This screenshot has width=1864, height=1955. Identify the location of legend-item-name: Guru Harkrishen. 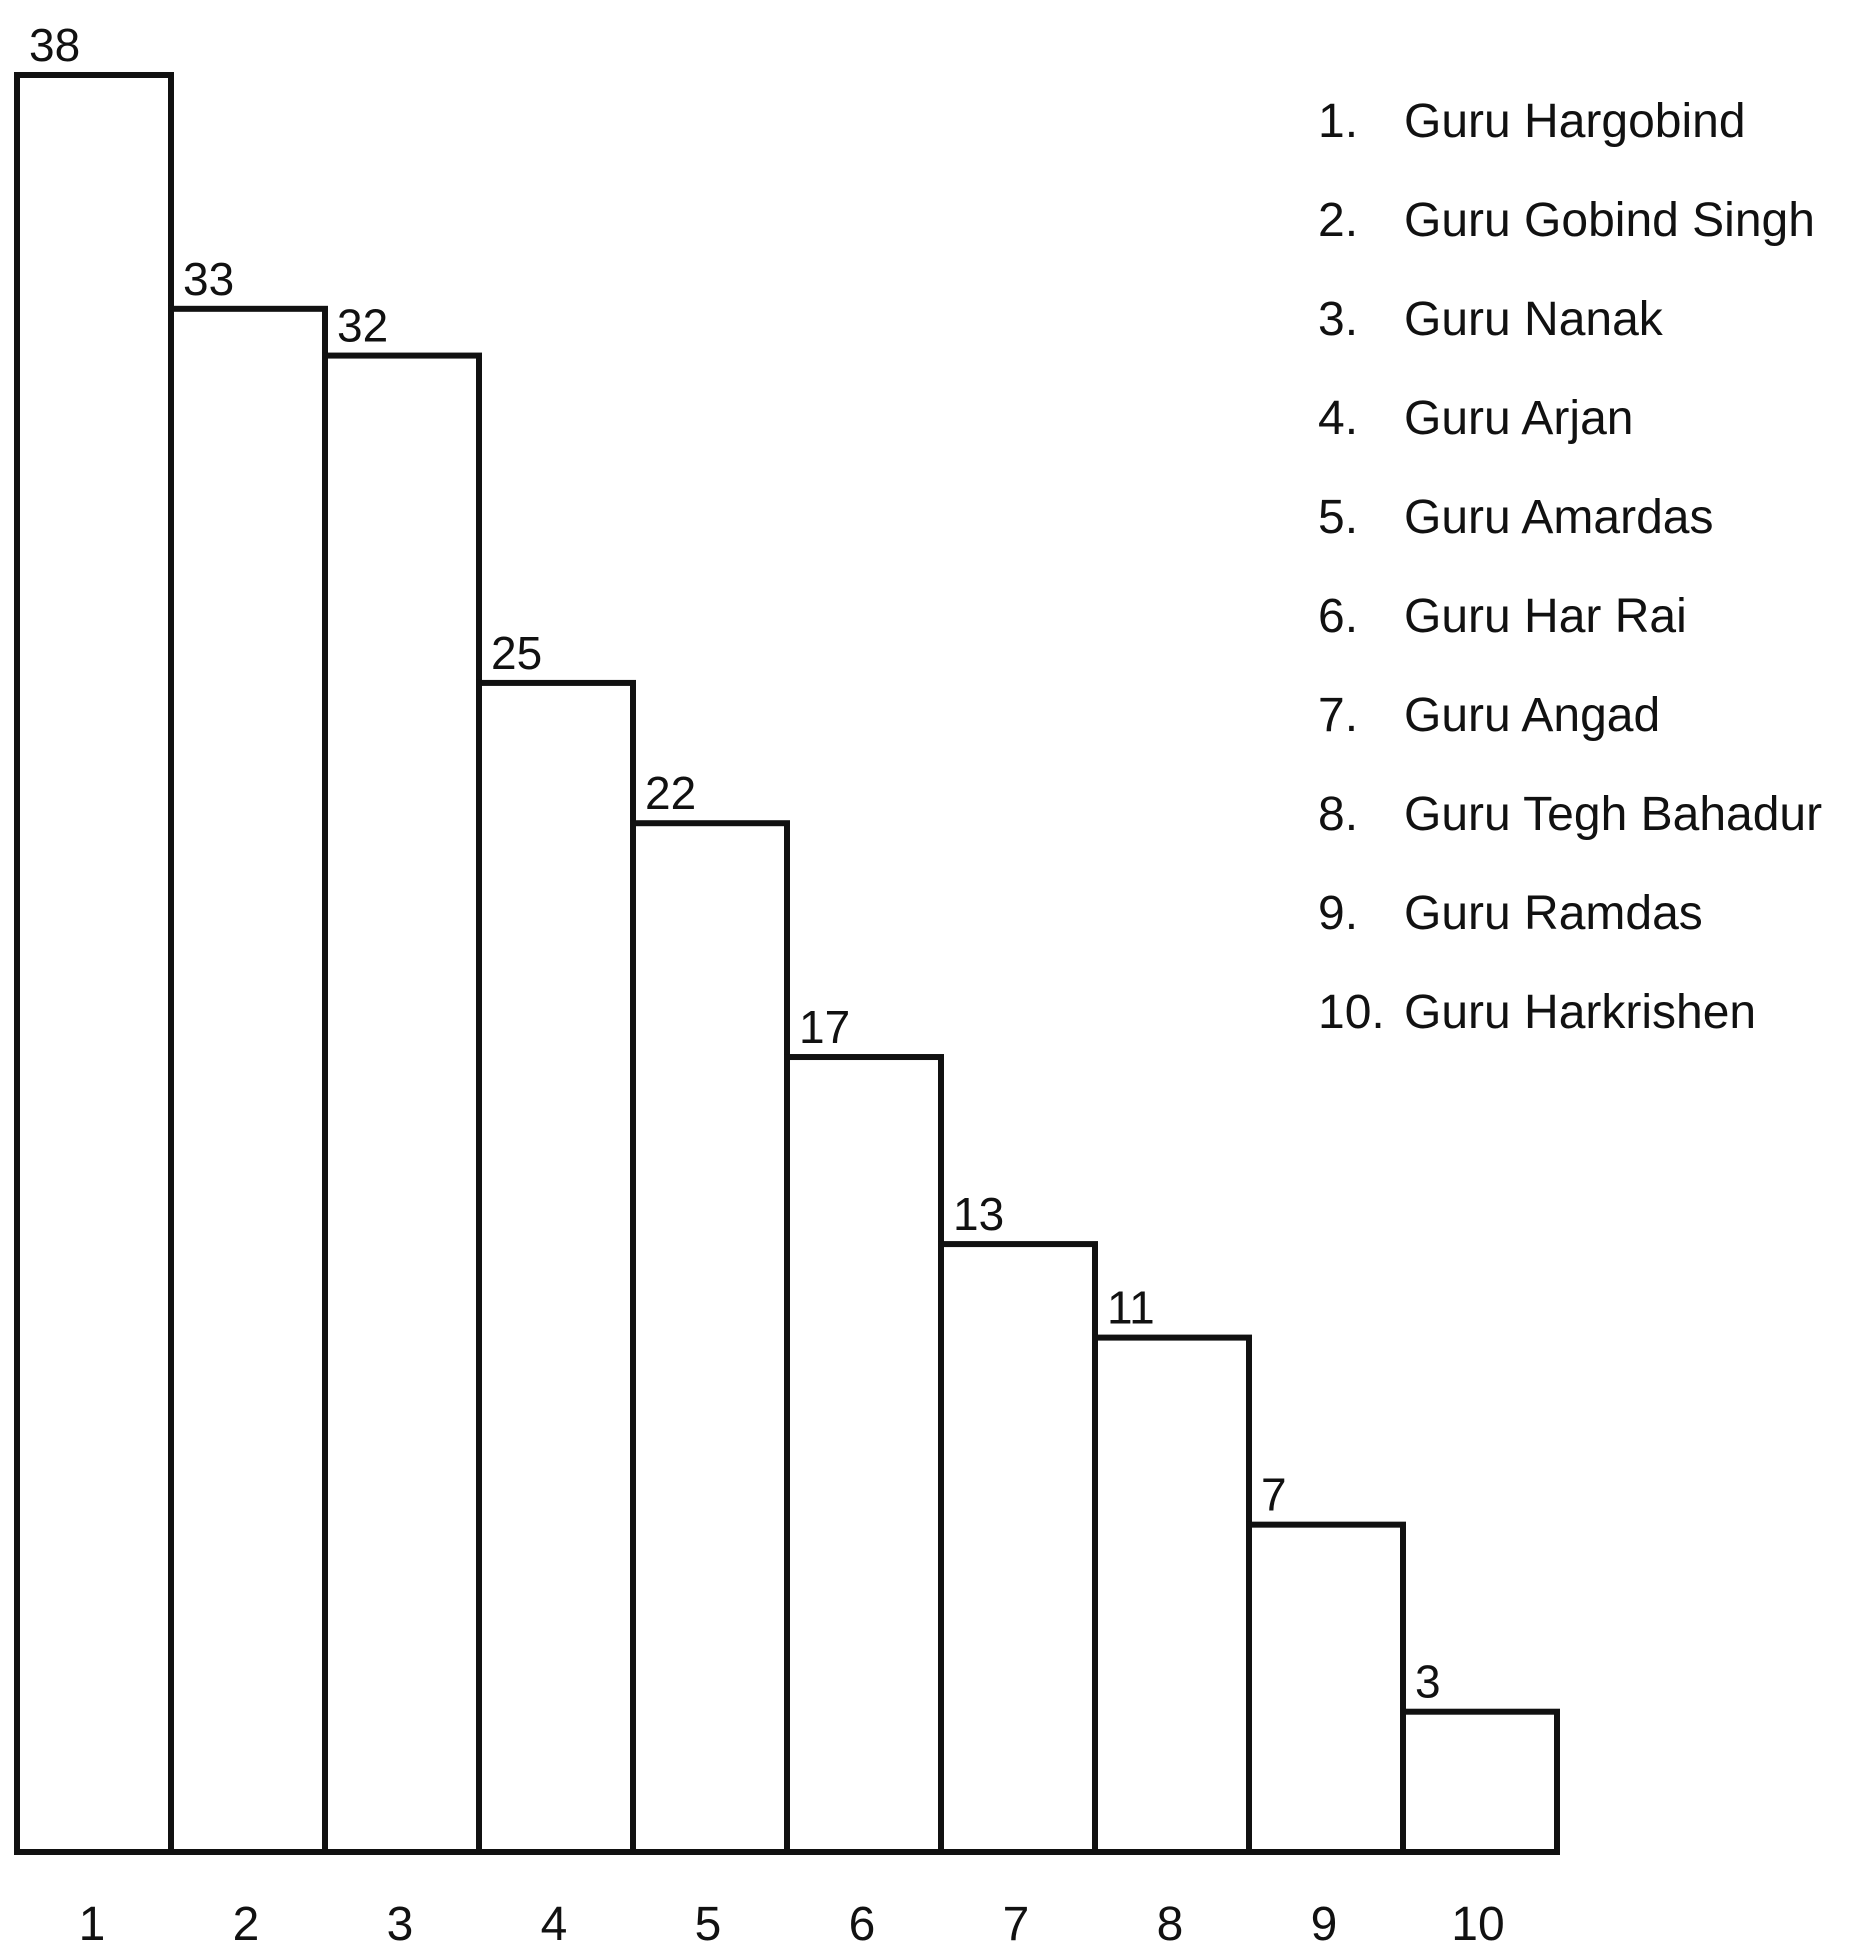
(1580, 1012).